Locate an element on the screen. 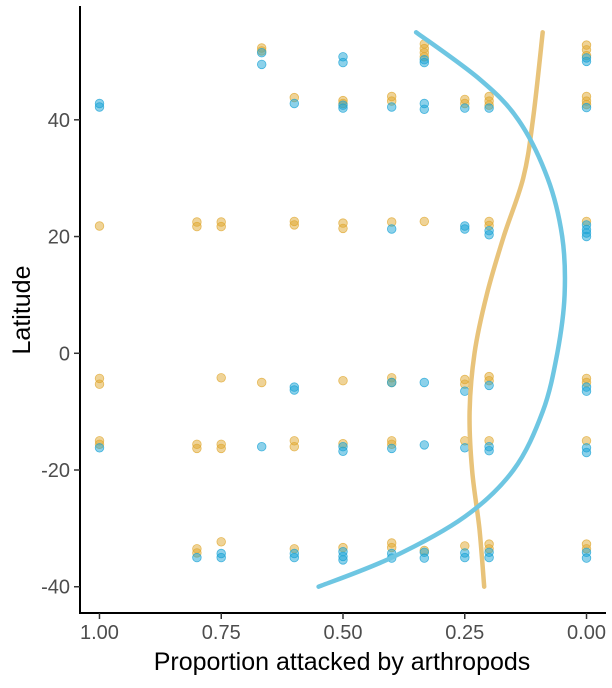 This screenshot has height=688, width=612. y-tick-label: -20 is located at coordinates (55, 471).